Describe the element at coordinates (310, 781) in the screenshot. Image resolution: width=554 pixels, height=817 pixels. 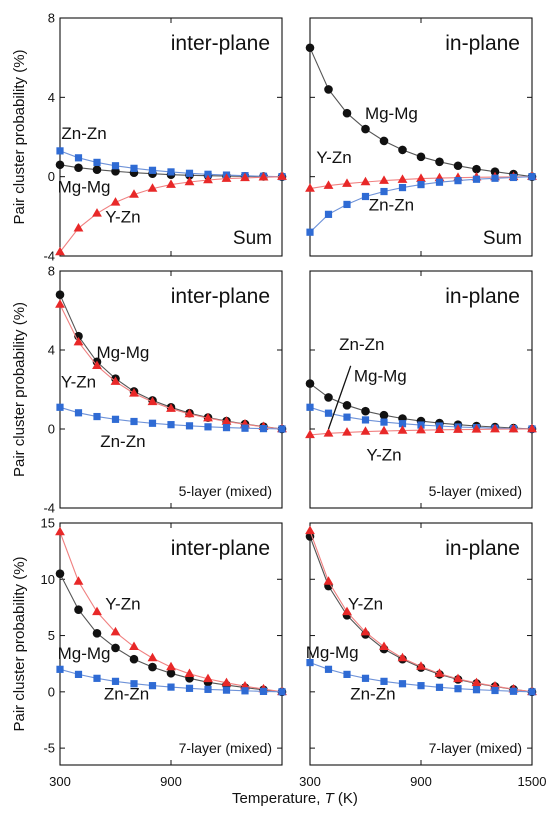
I see `x-tick-label: 300` at that location.